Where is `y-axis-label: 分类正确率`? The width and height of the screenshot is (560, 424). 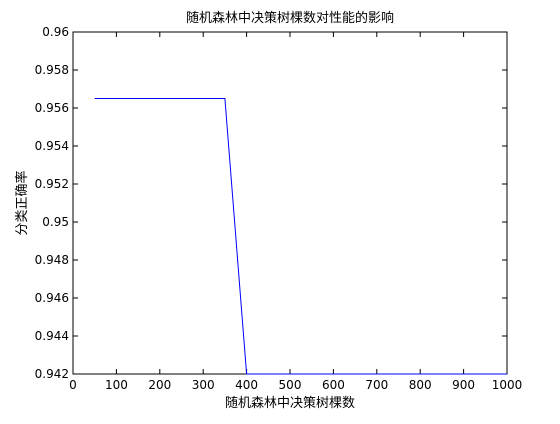 y-axis-label: 分类正确率 is located at coordinates (22, 202).